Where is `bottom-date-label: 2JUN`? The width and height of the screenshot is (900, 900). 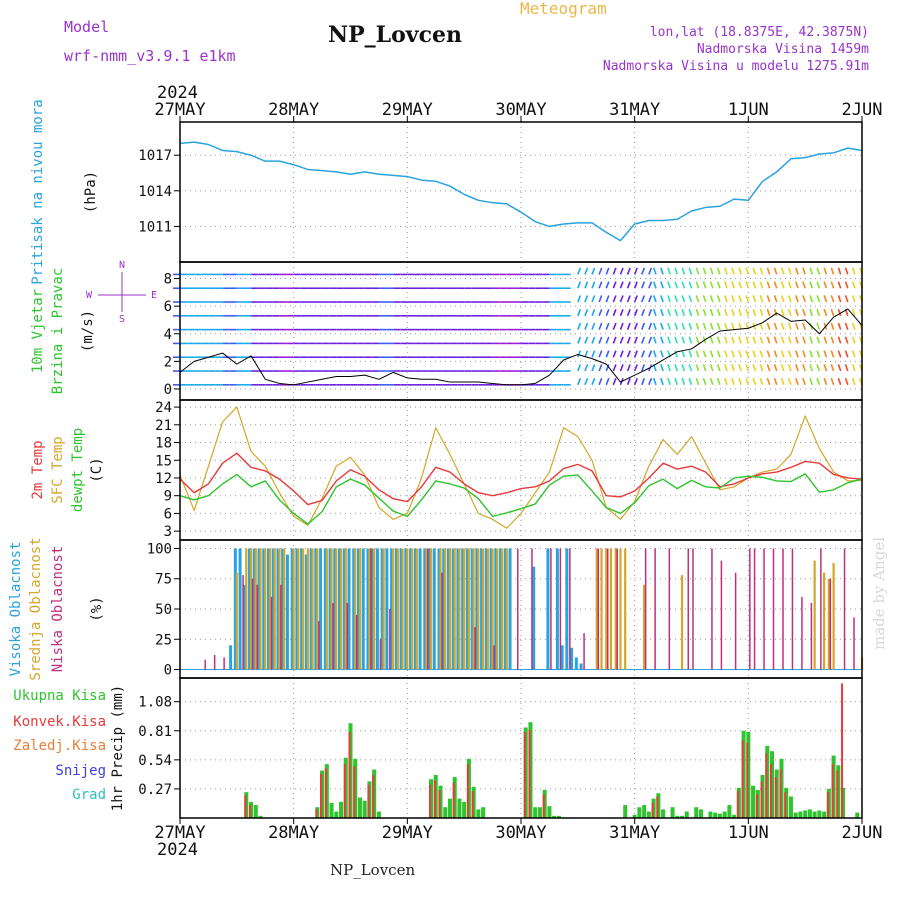
bottom-date-label: 2JUN is located at coordinates (862, 833).